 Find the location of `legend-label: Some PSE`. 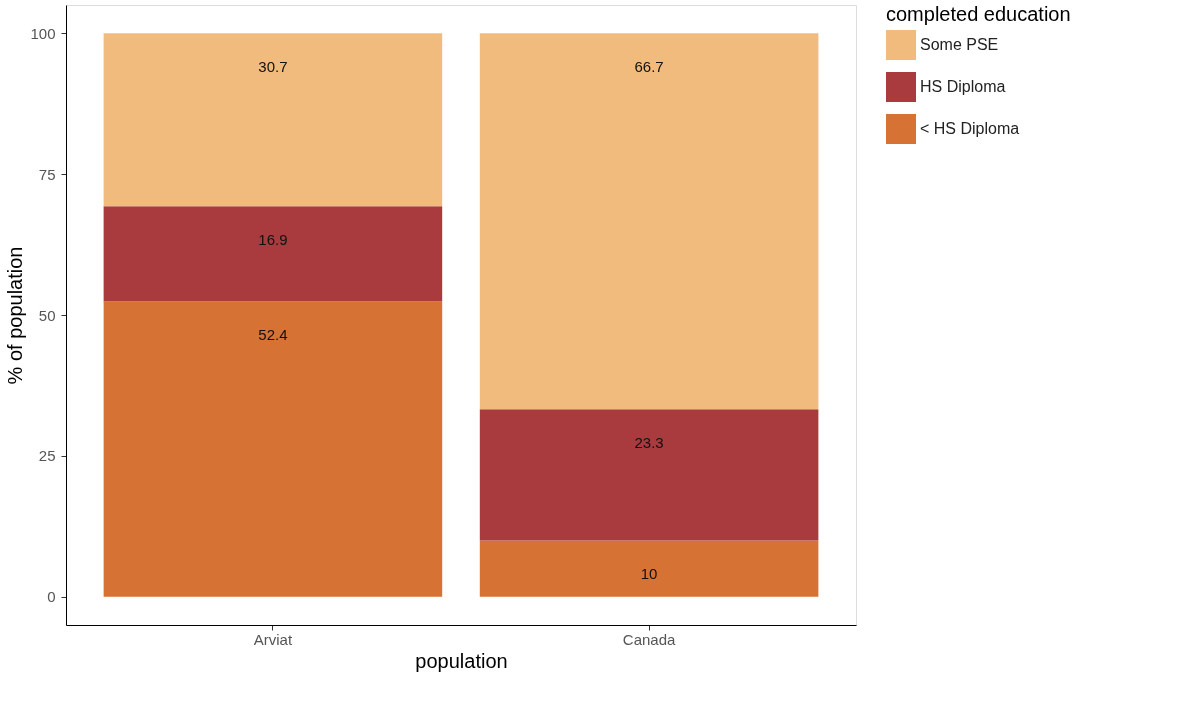

legend-label: Some PSE is located at coordinates (959, 44).